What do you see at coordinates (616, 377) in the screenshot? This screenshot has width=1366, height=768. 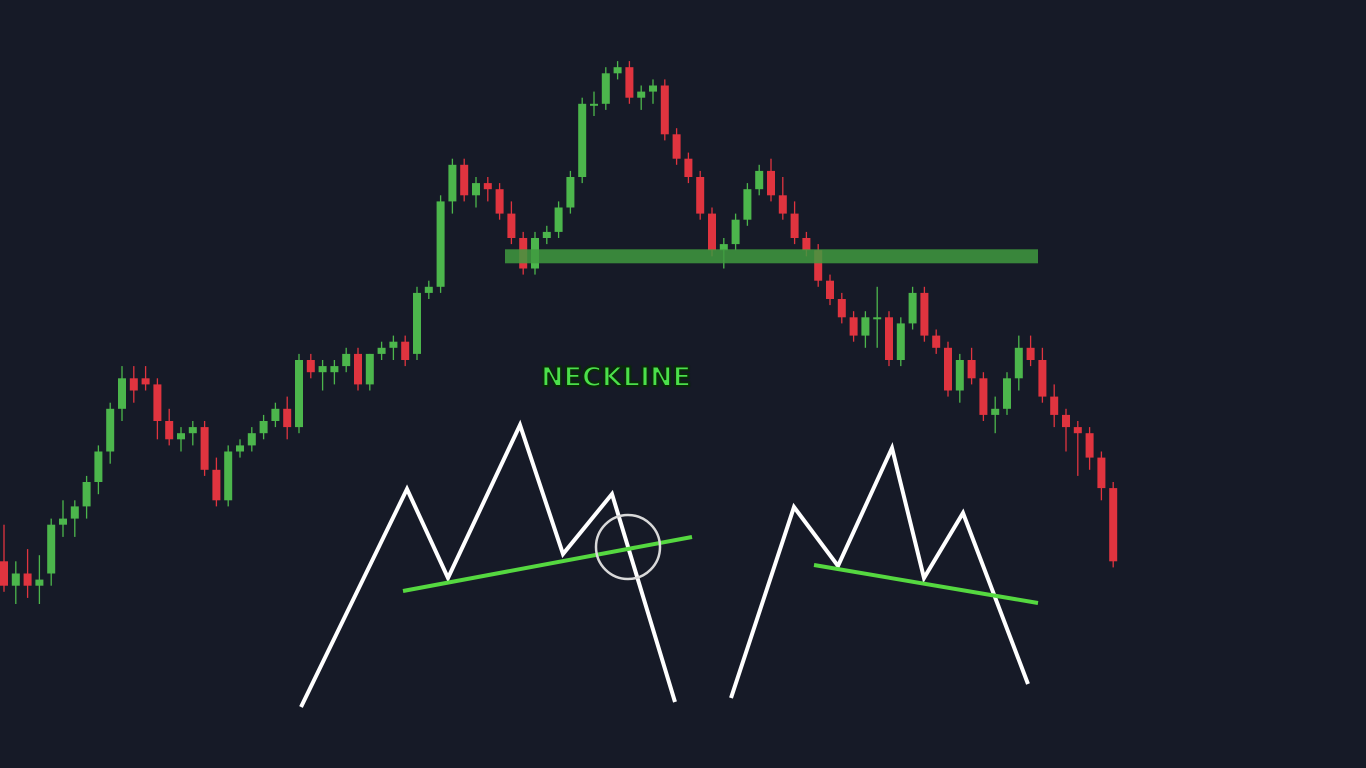 I see `neckline-label: NECKLINE` at bounding box center [616, 377].